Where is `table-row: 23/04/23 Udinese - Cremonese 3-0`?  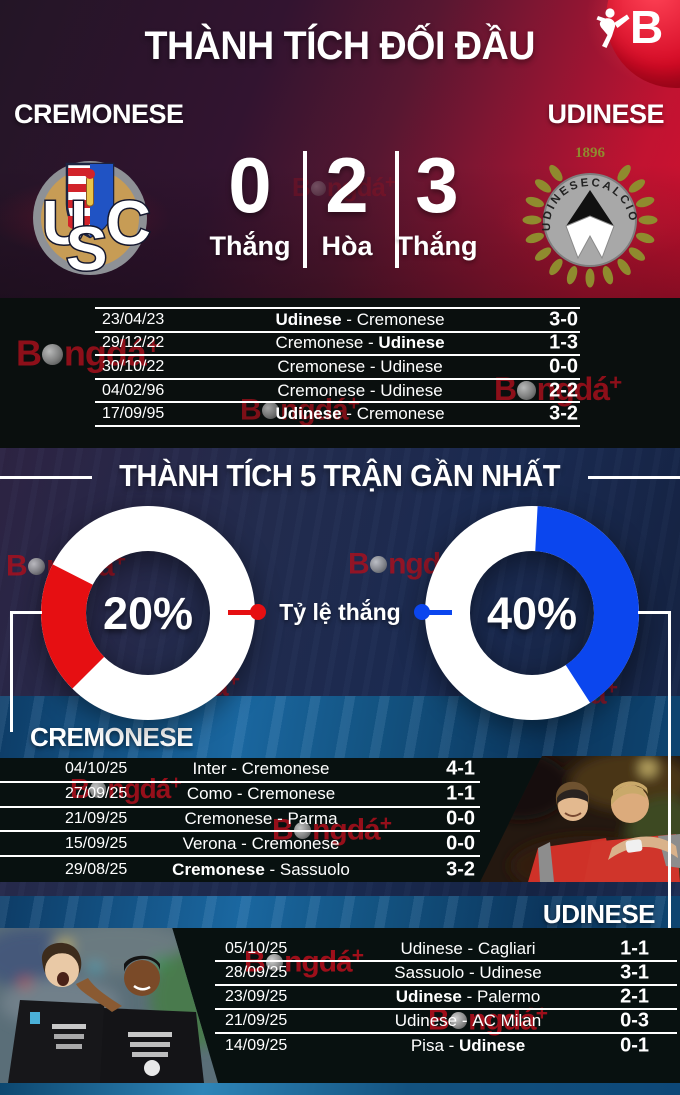
table-row: 23/04/23 Udinese - Cremonese 3-0 is located at coordinates (337, 320).